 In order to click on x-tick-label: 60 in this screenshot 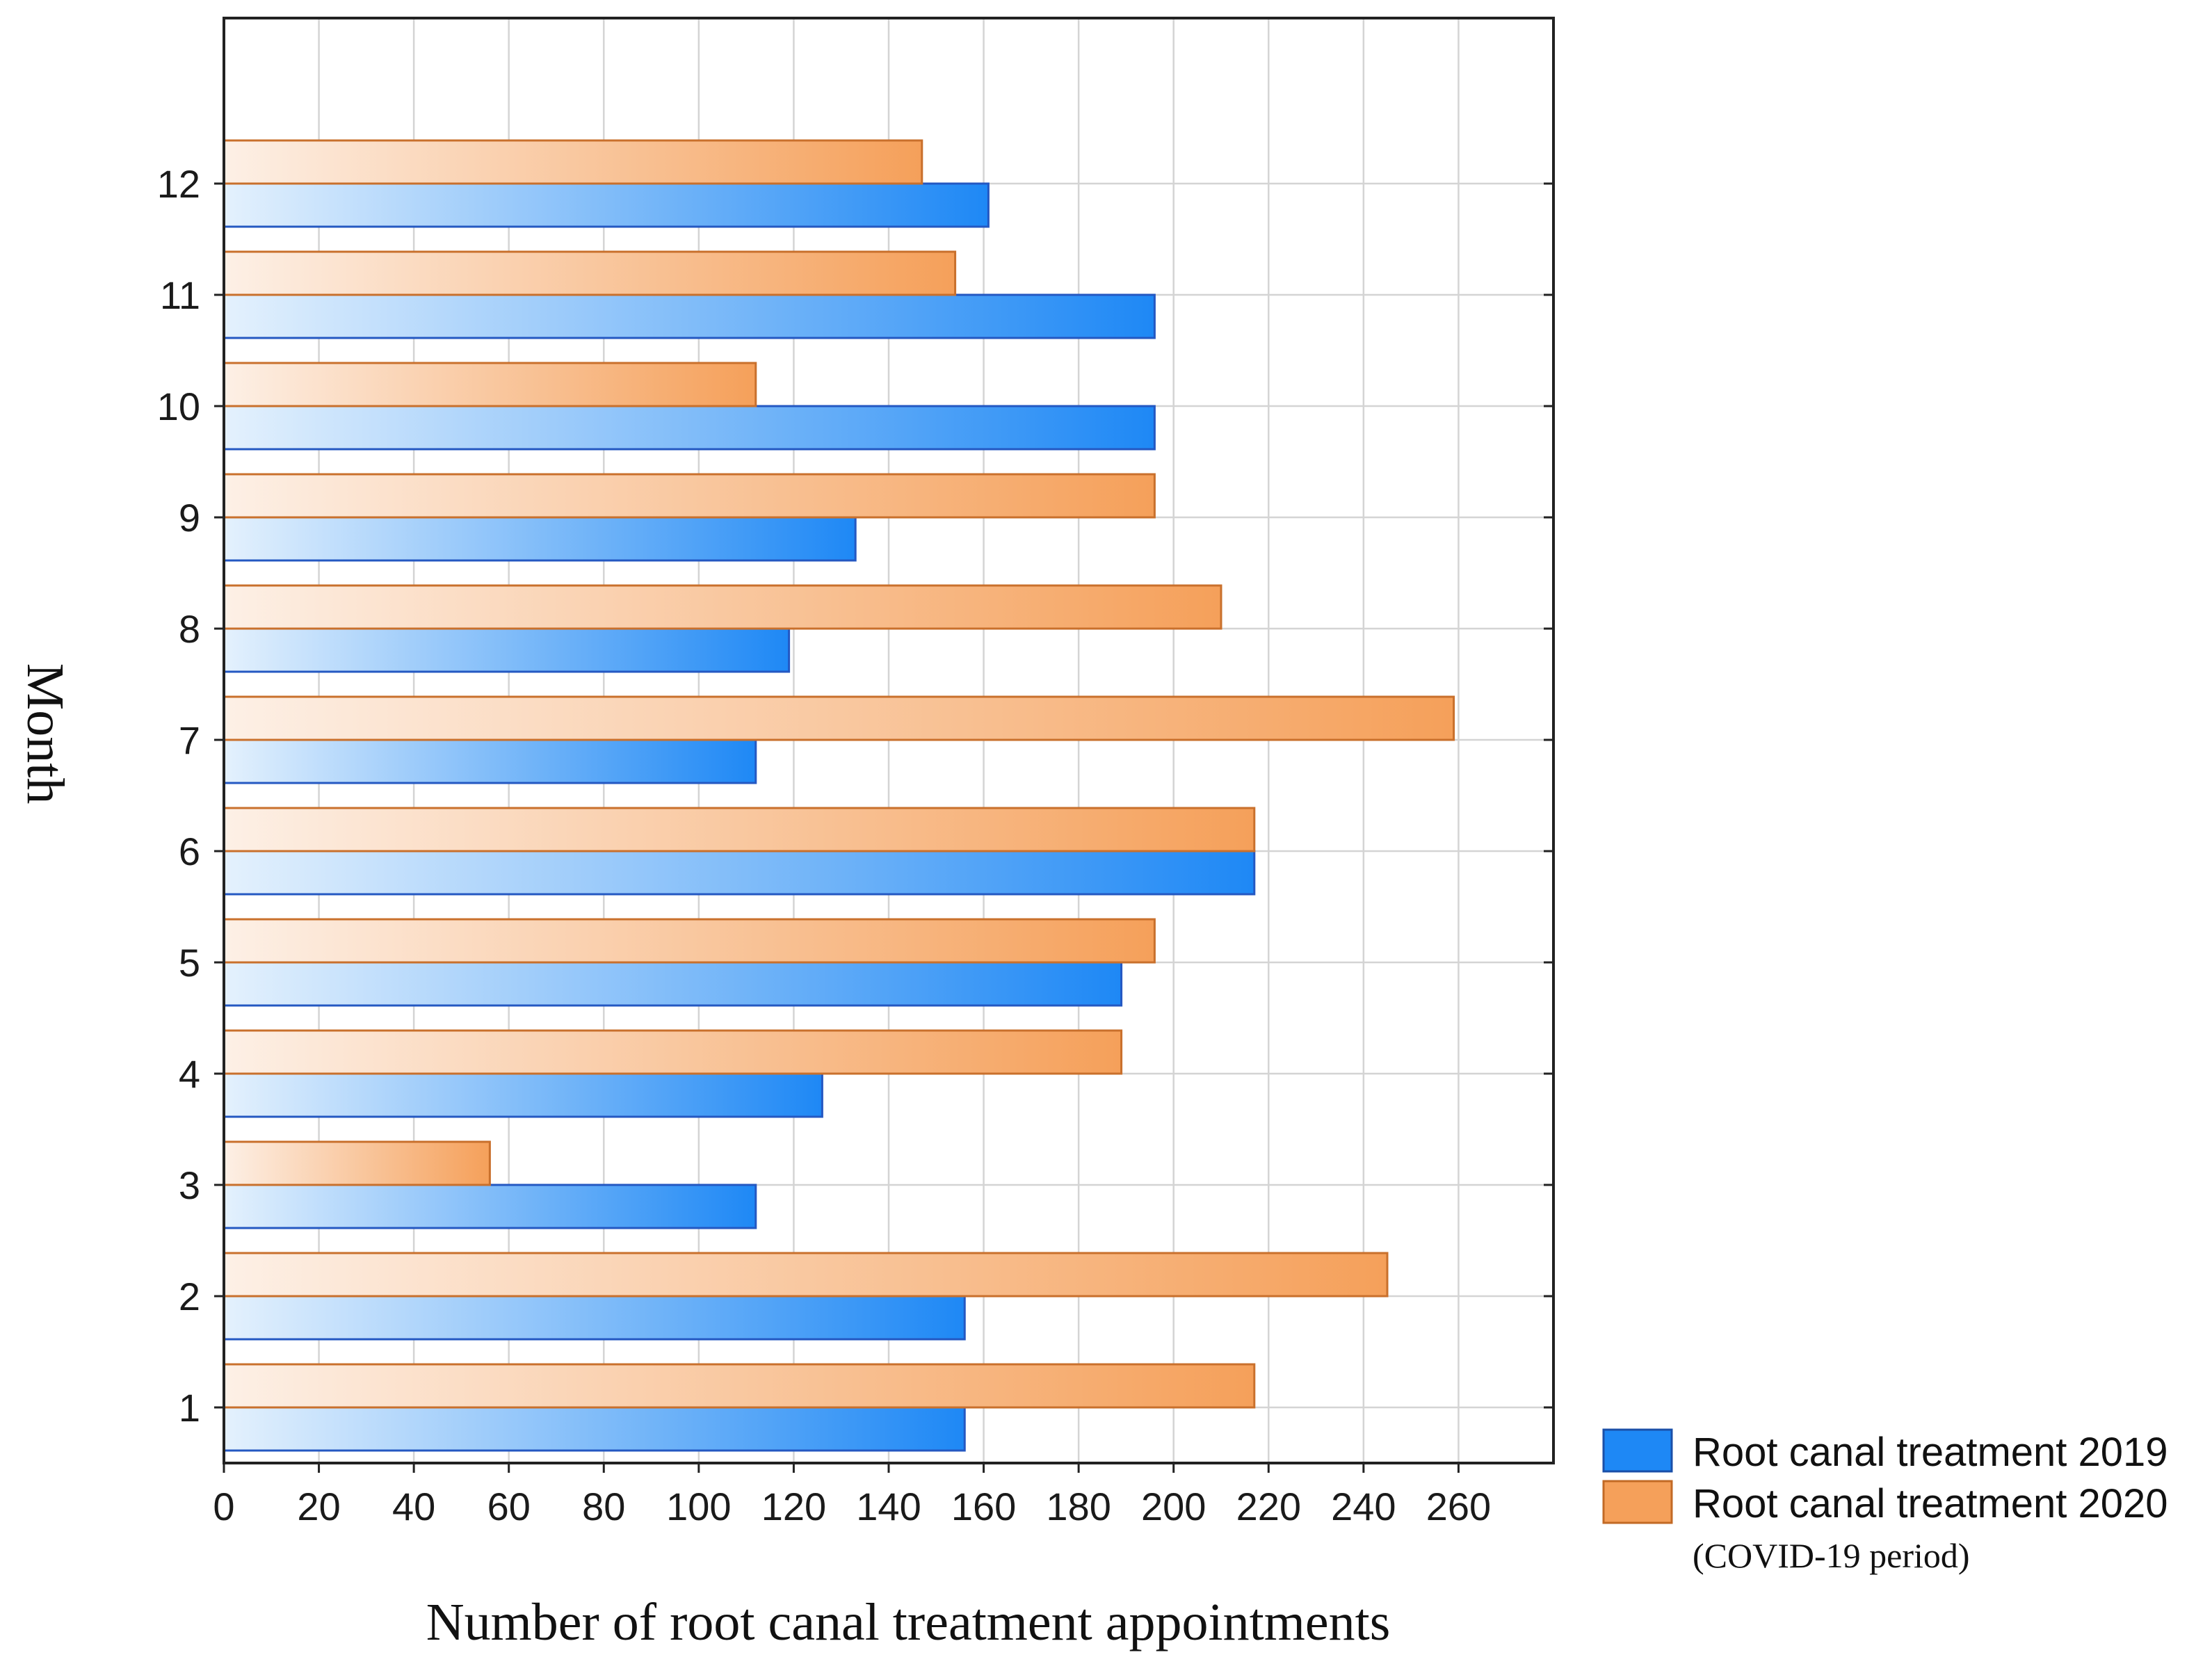, I will do `click(509, 1506)`.